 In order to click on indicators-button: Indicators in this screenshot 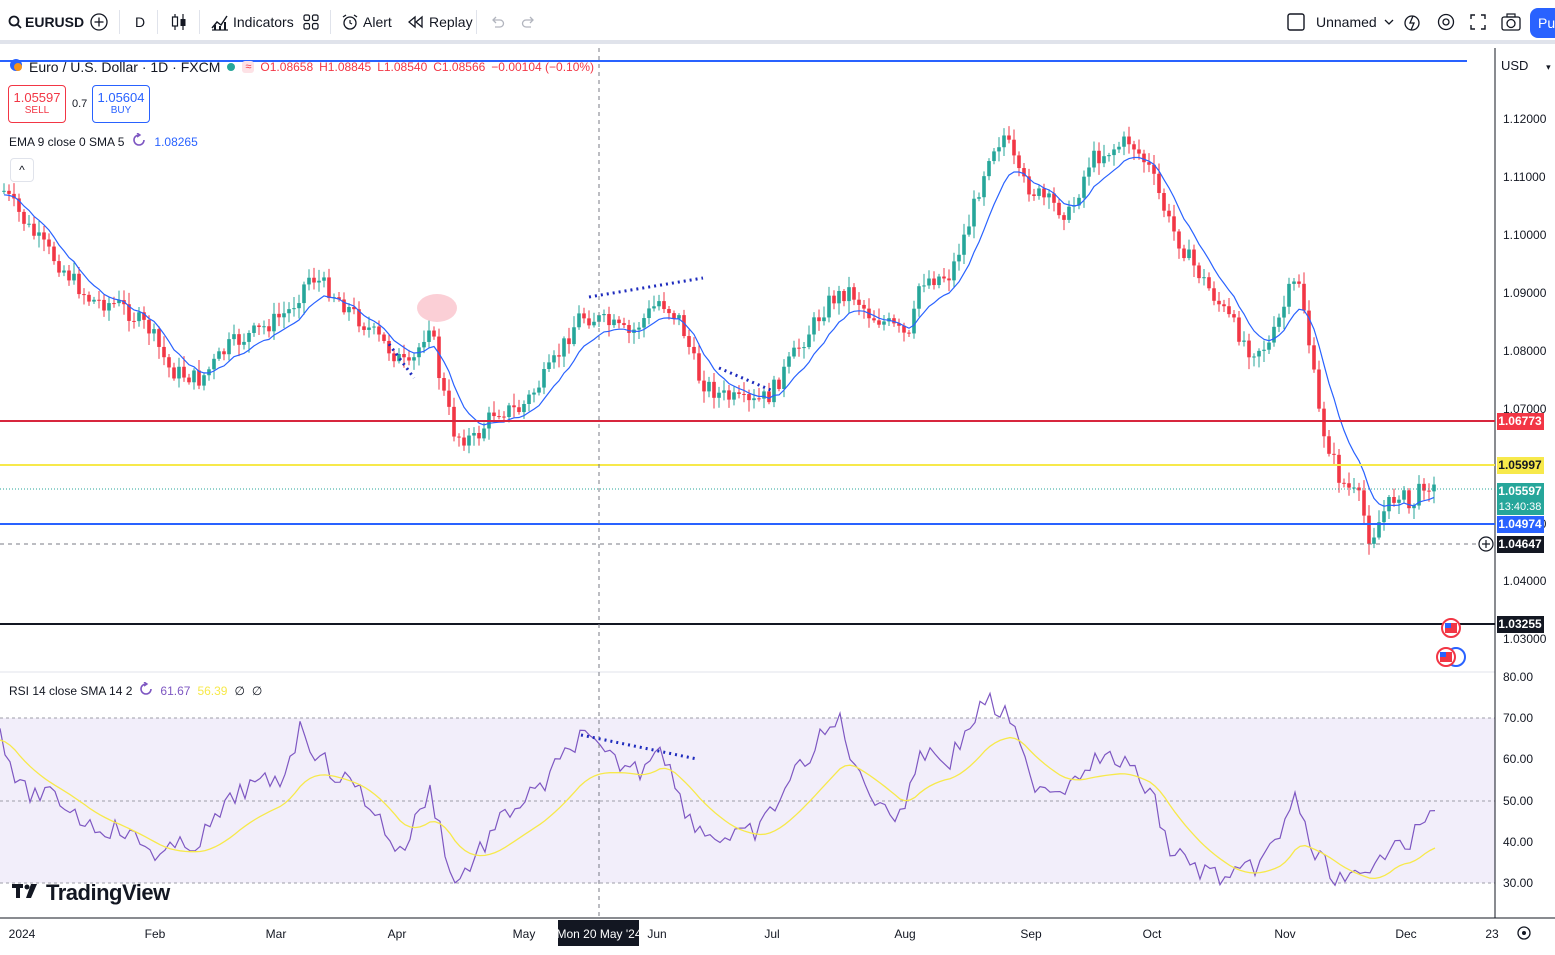, I will do `click(252, 22)`.